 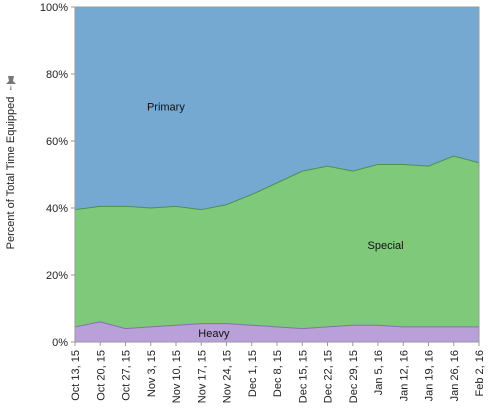 I want to click on x-tick-label: Oct 27, 15, so click(x=127, y=375).